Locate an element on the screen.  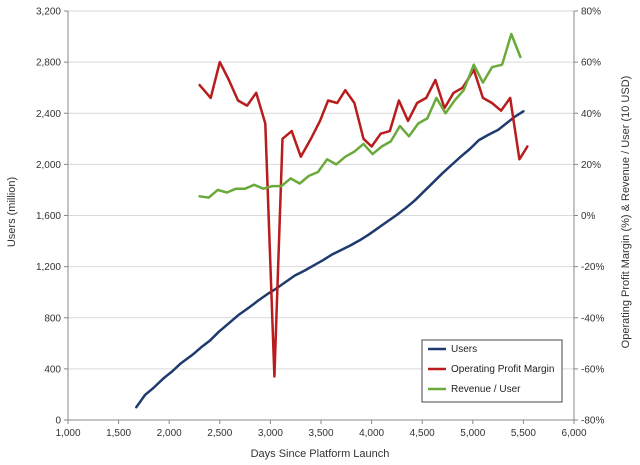
x-tick-label: 5,000 is located at coordinates (472, 433).